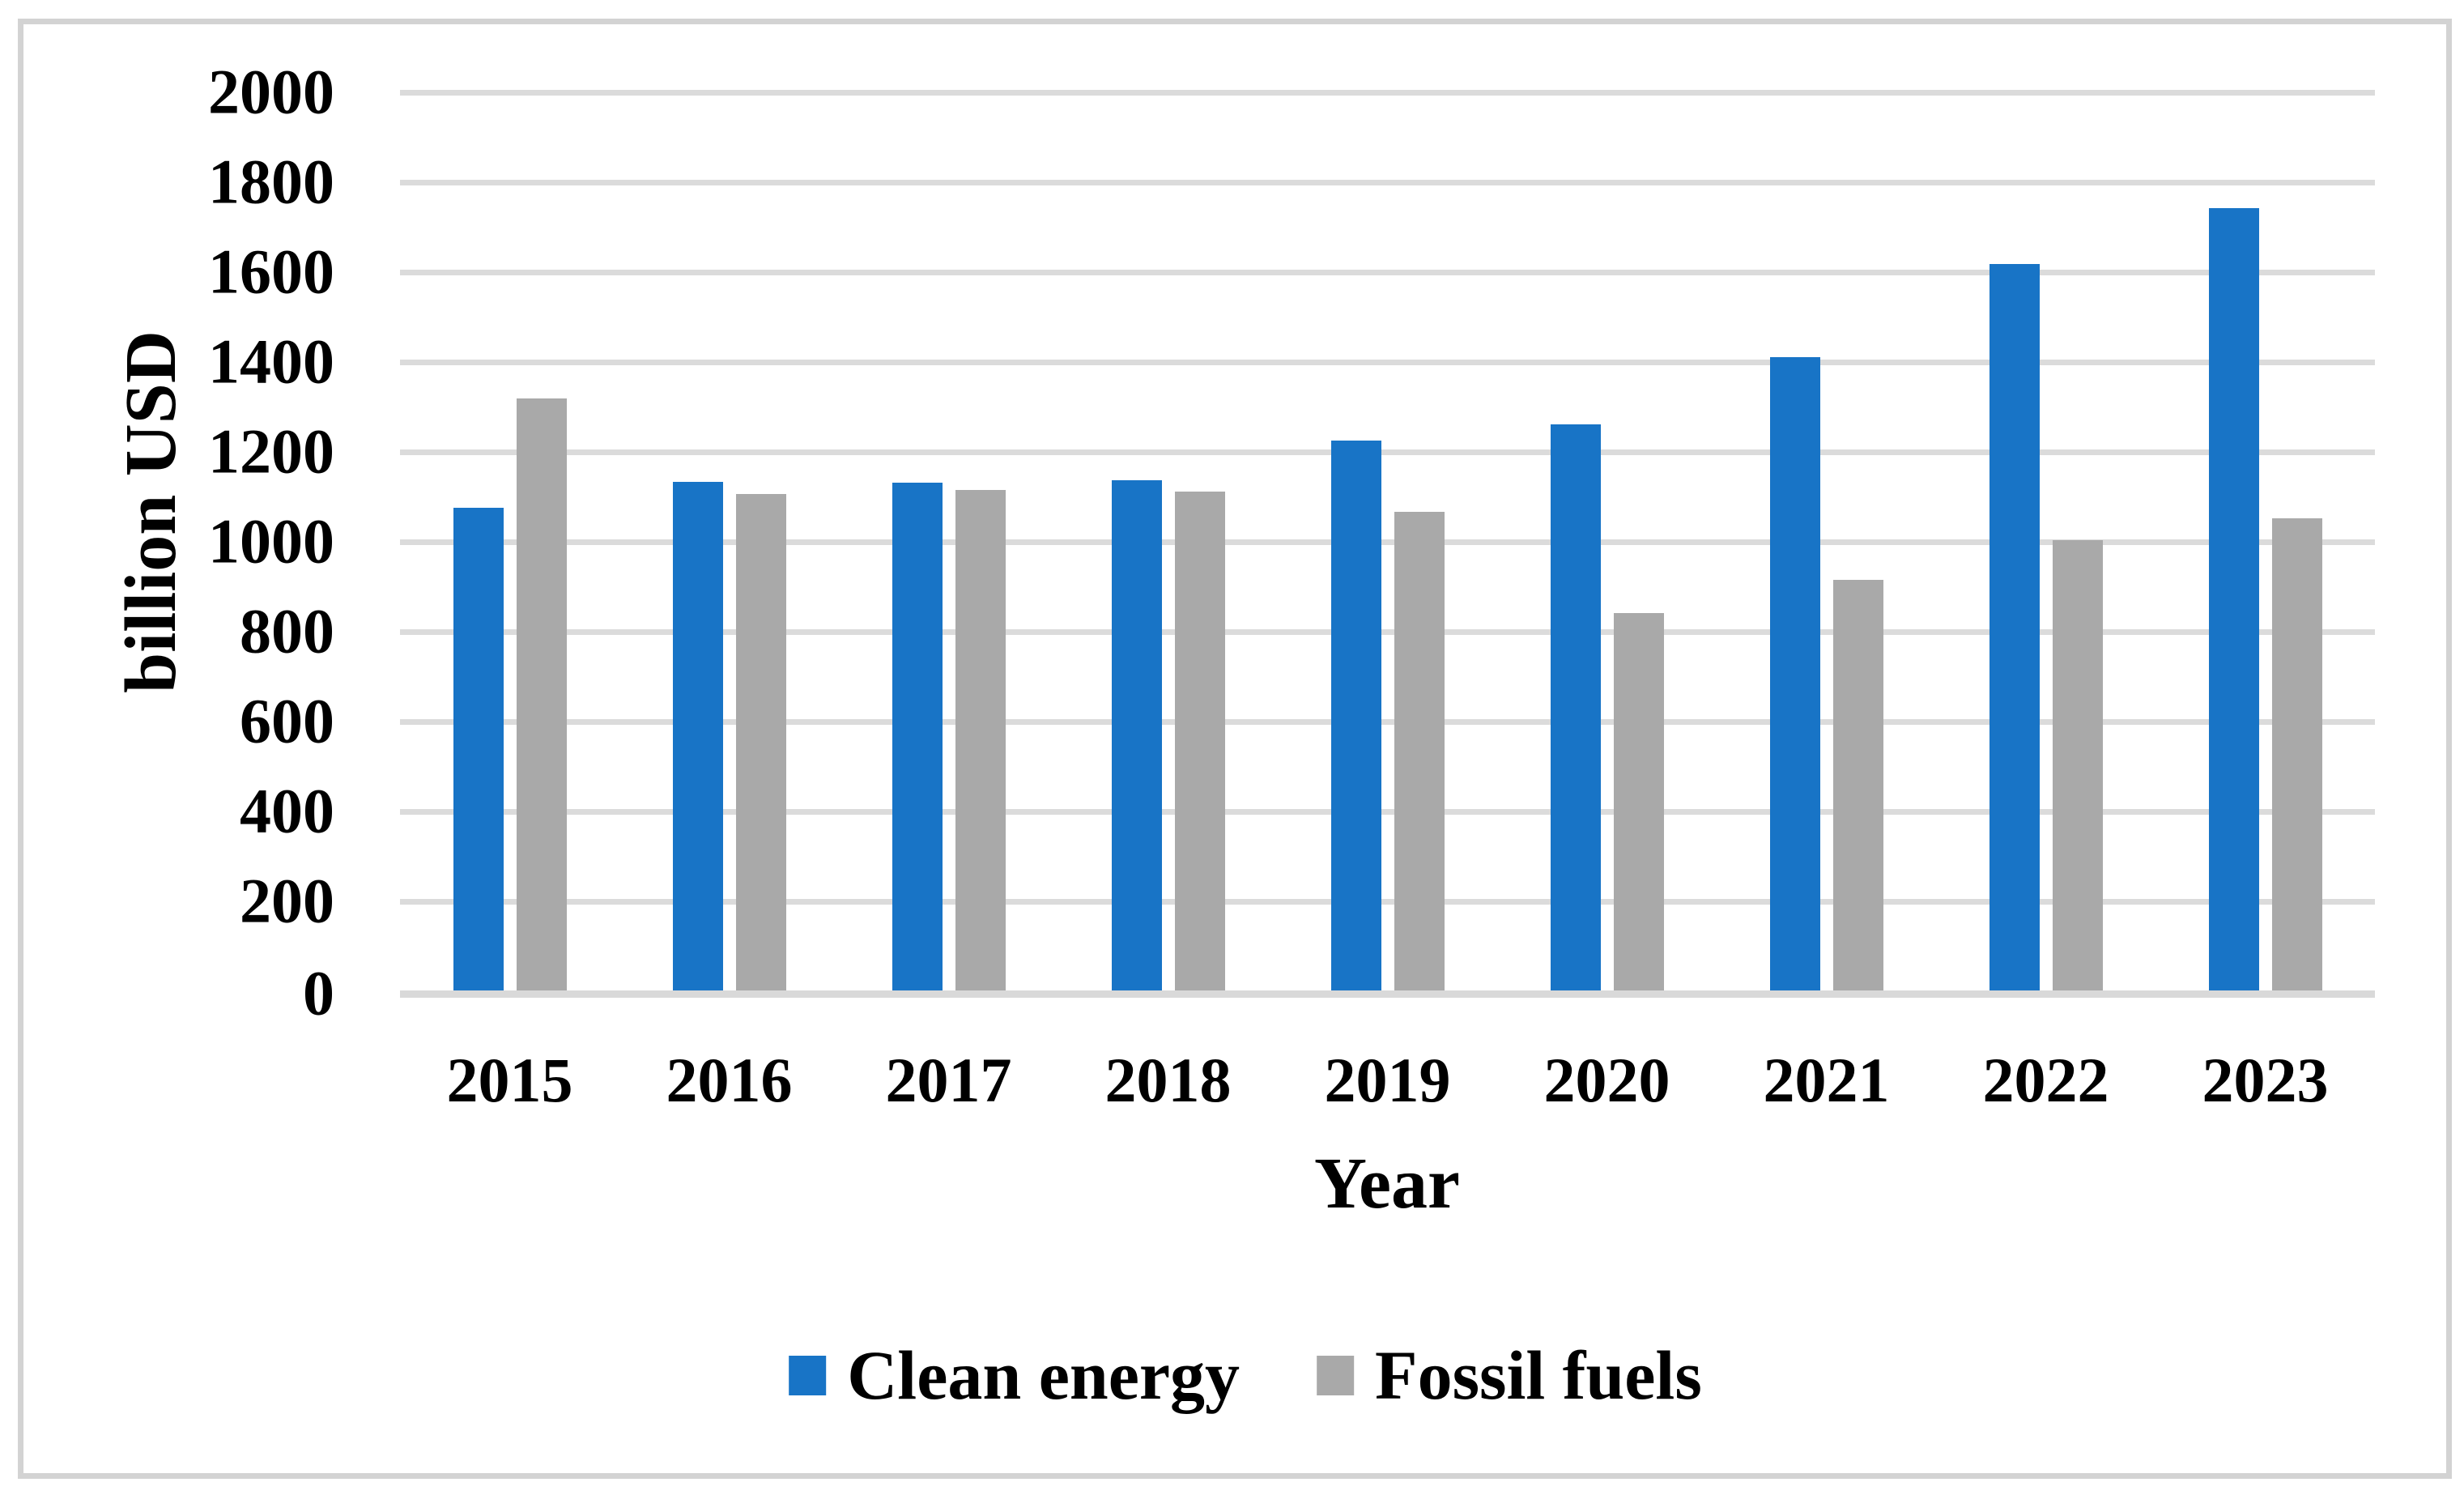 Image resolution: width=2464 pixels, height=1495 pixels. What do you see at coordinates (1168, 1080) in the screenshot?
I see `x-tick-label-2018: 2018` at bounding box center [1168, 1080].